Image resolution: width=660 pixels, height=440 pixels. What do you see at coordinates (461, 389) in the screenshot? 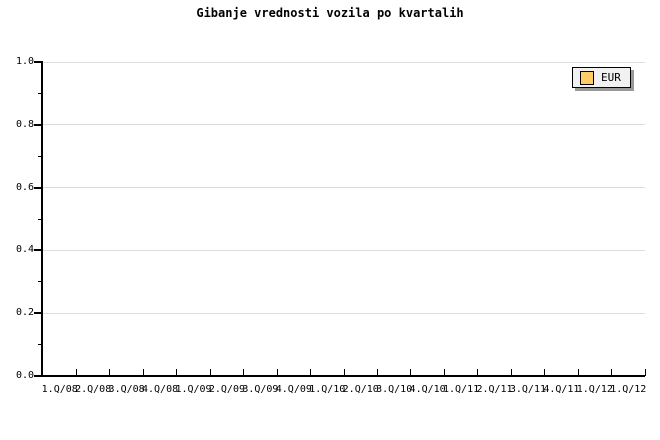
I see `x-axis-tick-label: 1.Q/11` at bounding box center [461, 389].